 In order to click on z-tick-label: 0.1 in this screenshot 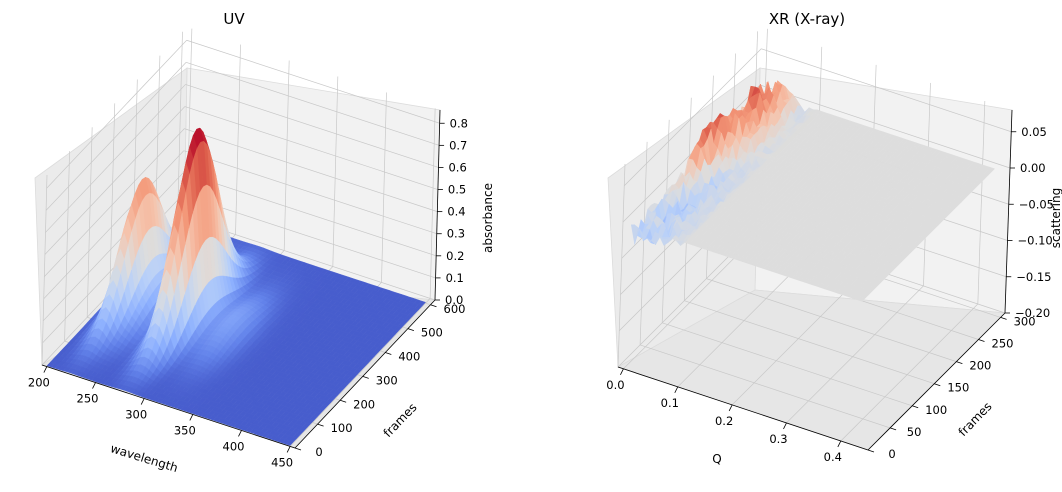, I will do `click(455, 278)`.